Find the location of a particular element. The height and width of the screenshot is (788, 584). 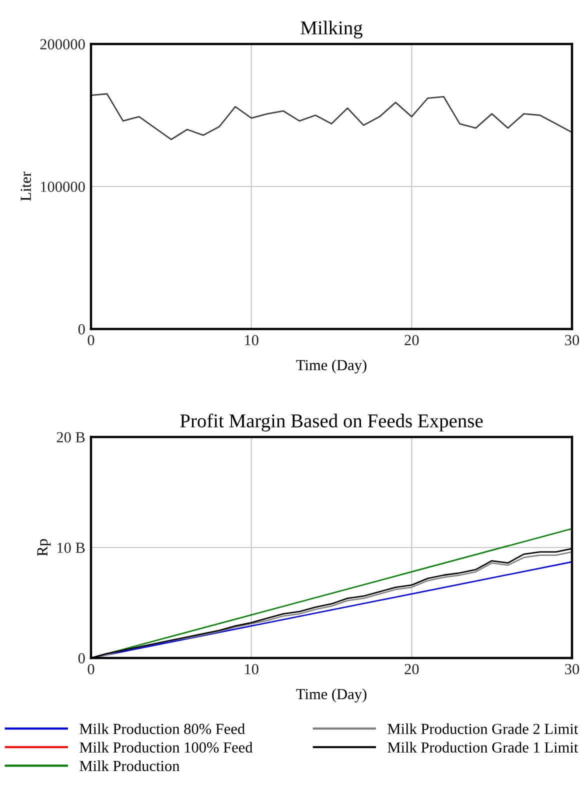

y-axis-title: Rp is located at coordinates (44, 547).